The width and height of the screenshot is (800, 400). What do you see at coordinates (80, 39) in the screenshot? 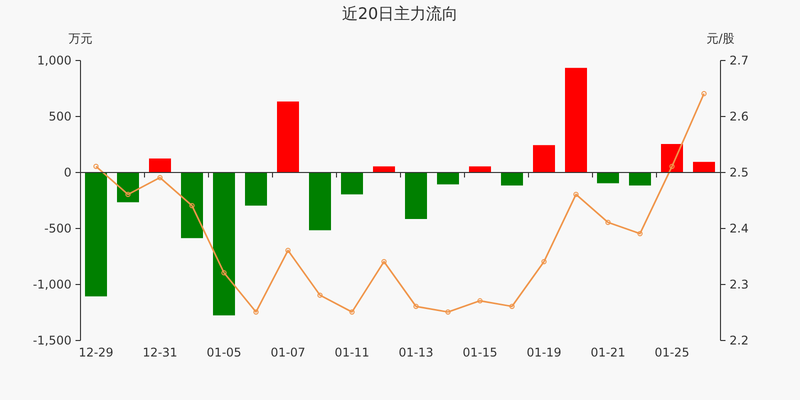
I see `y-axis-title: 万元` at bounding box center [80, 39].